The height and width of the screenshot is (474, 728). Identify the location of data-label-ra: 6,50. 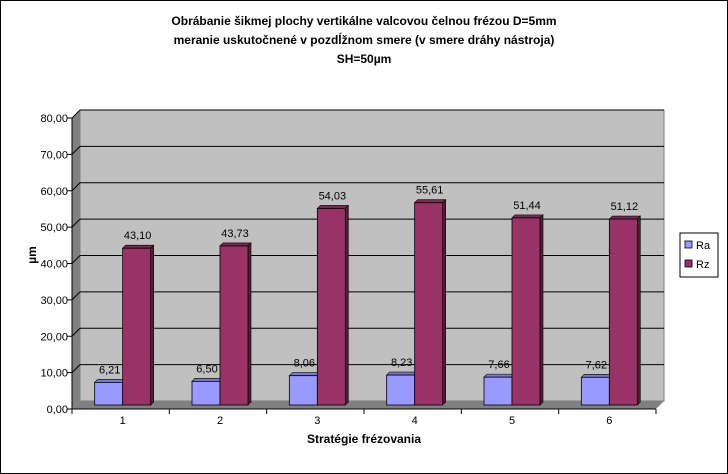
(206, 369).